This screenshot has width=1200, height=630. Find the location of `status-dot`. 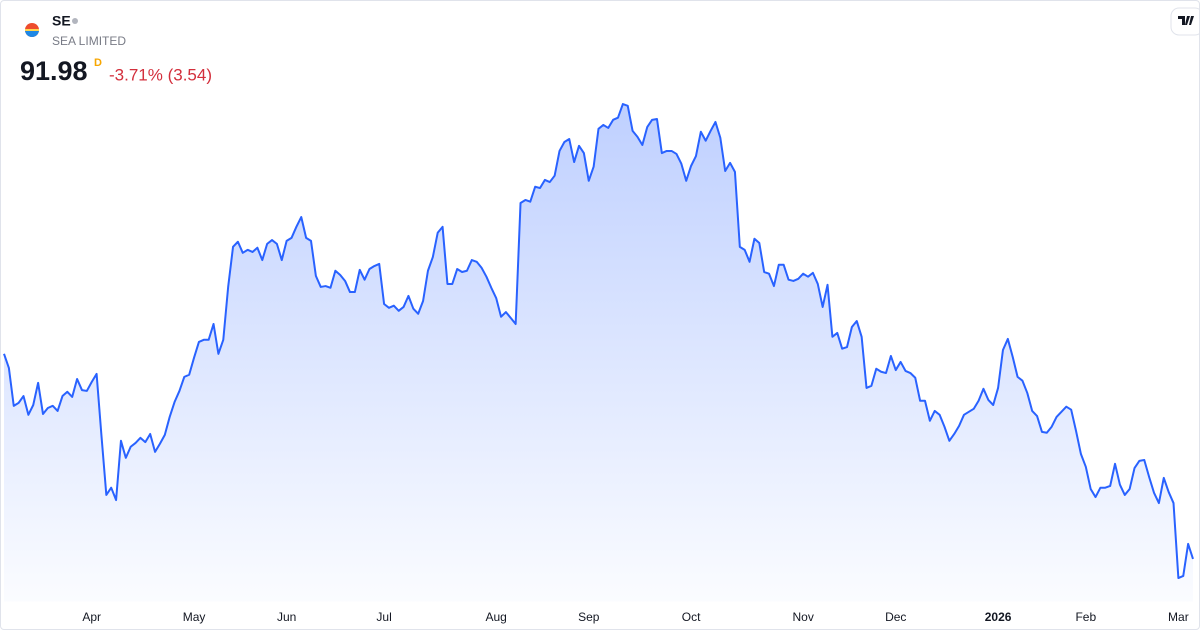

status-dot is located at coordinates (75, 21).